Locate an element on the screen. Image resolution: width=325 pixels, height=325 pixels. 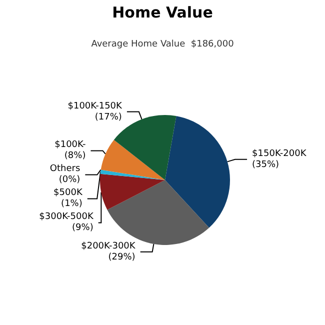
slice-label: $500K is located at coordinates (69, 193).